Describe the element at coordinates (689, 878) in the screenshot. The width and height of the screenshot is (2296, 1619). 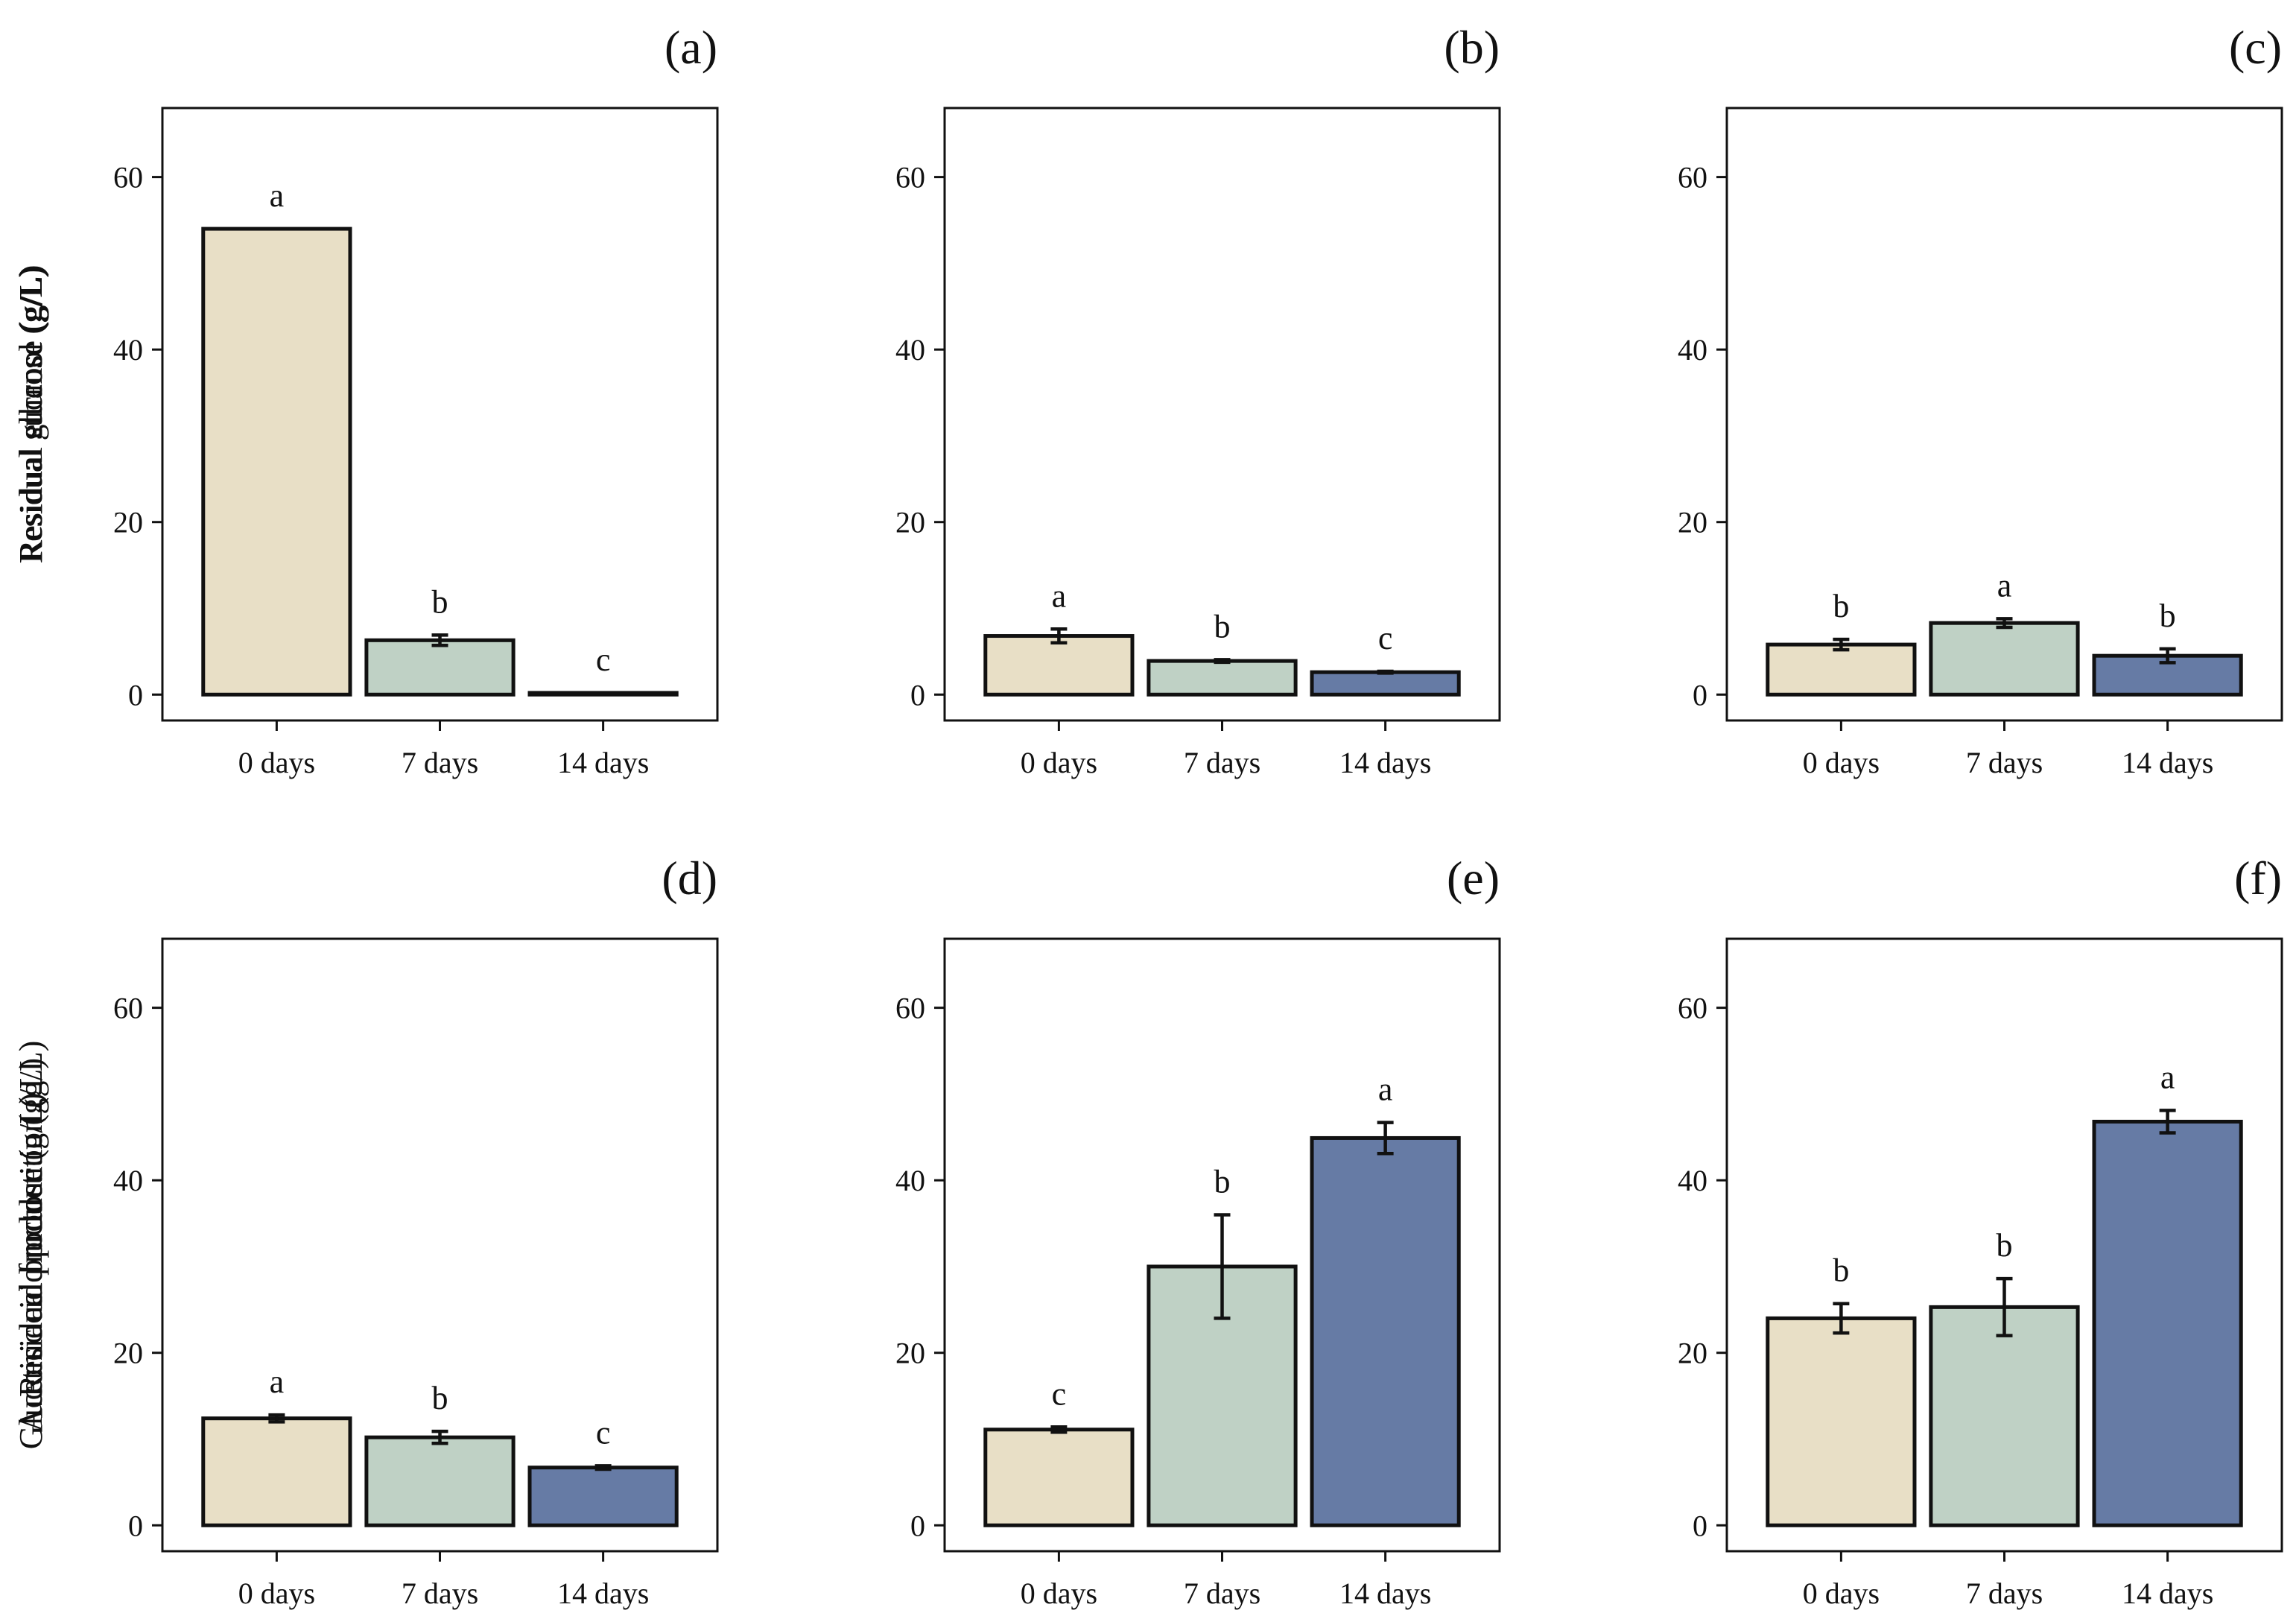
I see `panel-label: (d)` at that location.